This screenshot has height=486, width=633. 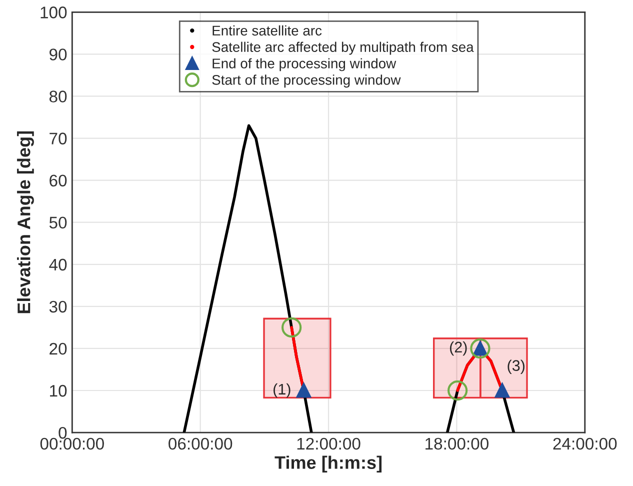 What do you see at coordinates (58, 222) in the screenshot?
I see `y-tick-label: 50` at bounding box center [58, 222].